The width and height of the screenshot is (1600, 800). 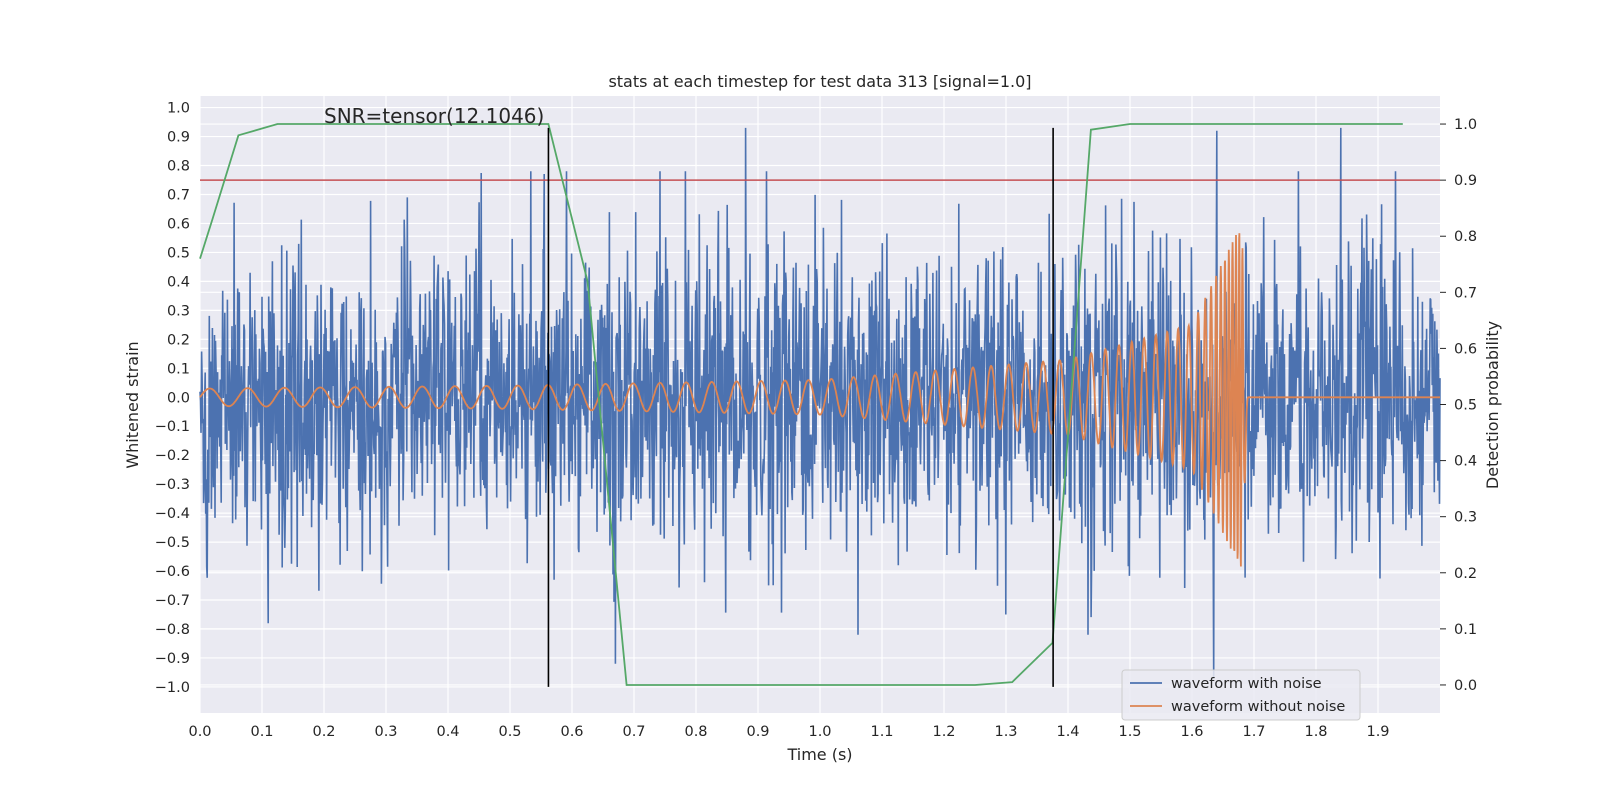 What do you see at coordinates (261, 732) in the screenshot?
I see `x-tick-label: 0.1` at bounding box center [261, 732].